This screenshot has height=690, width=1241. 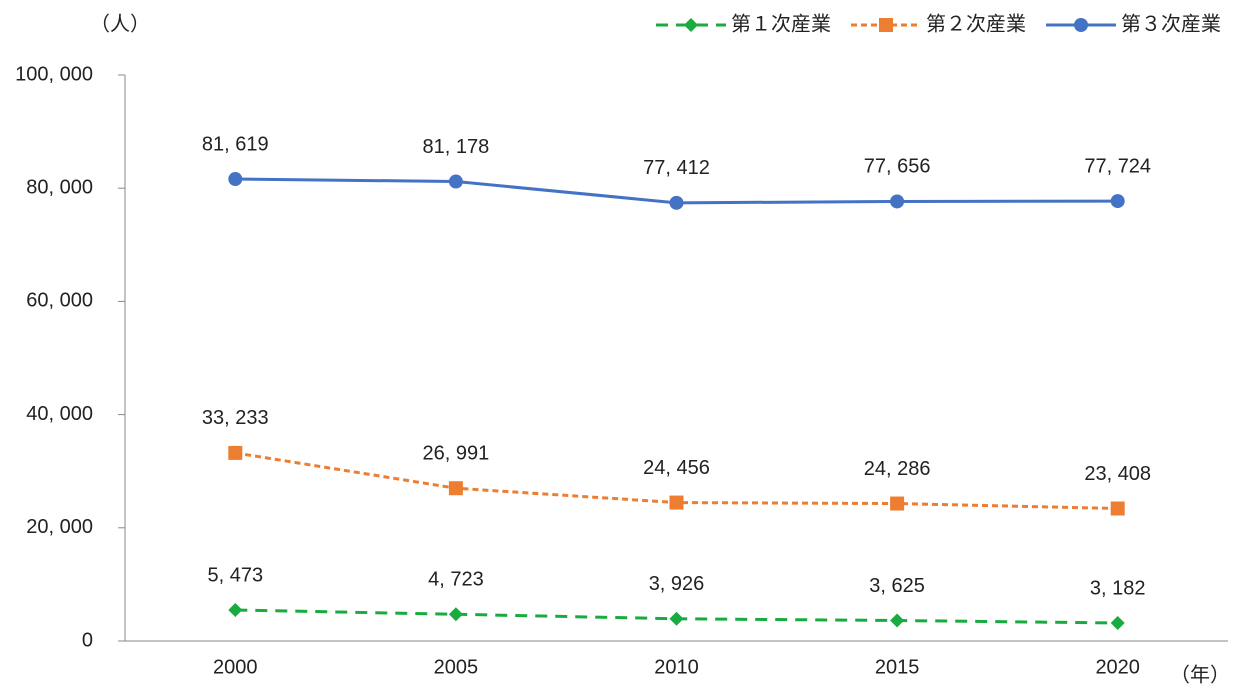 What do you see at coordinates (676, 468) in the screenshot?
I see `data-label: 24, 456` at bounding box center [676, 468].